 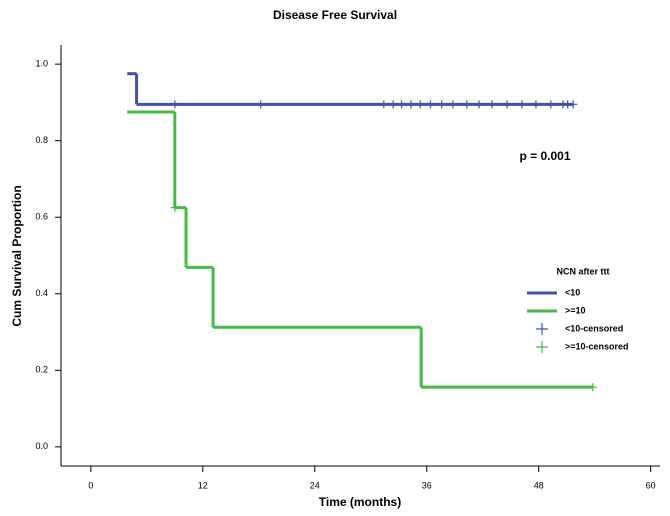 I want to click on y-tick-label: 0.8, so click(x=41, y=140).